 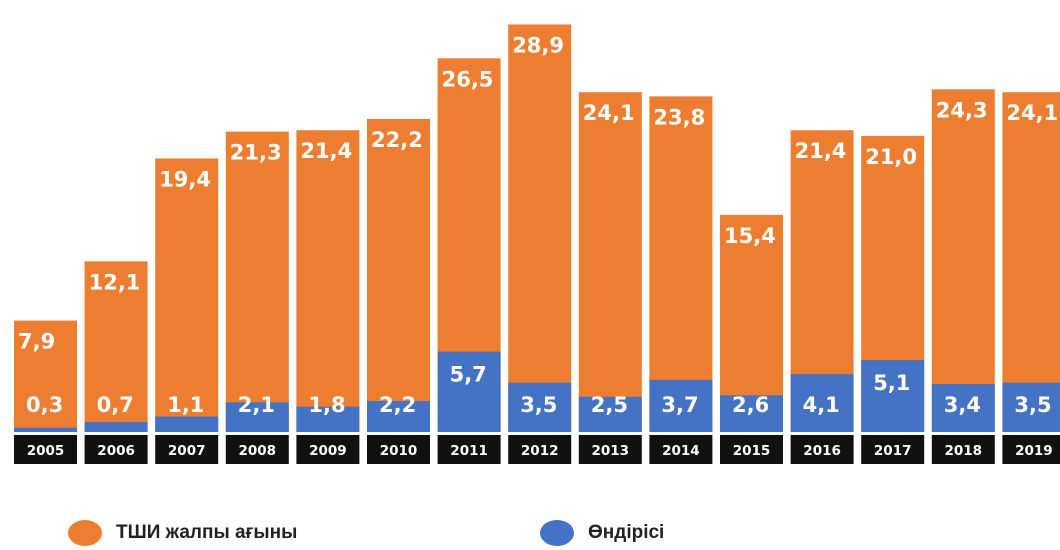 I want to click on year-band-2009, so click(x=328, y=449).